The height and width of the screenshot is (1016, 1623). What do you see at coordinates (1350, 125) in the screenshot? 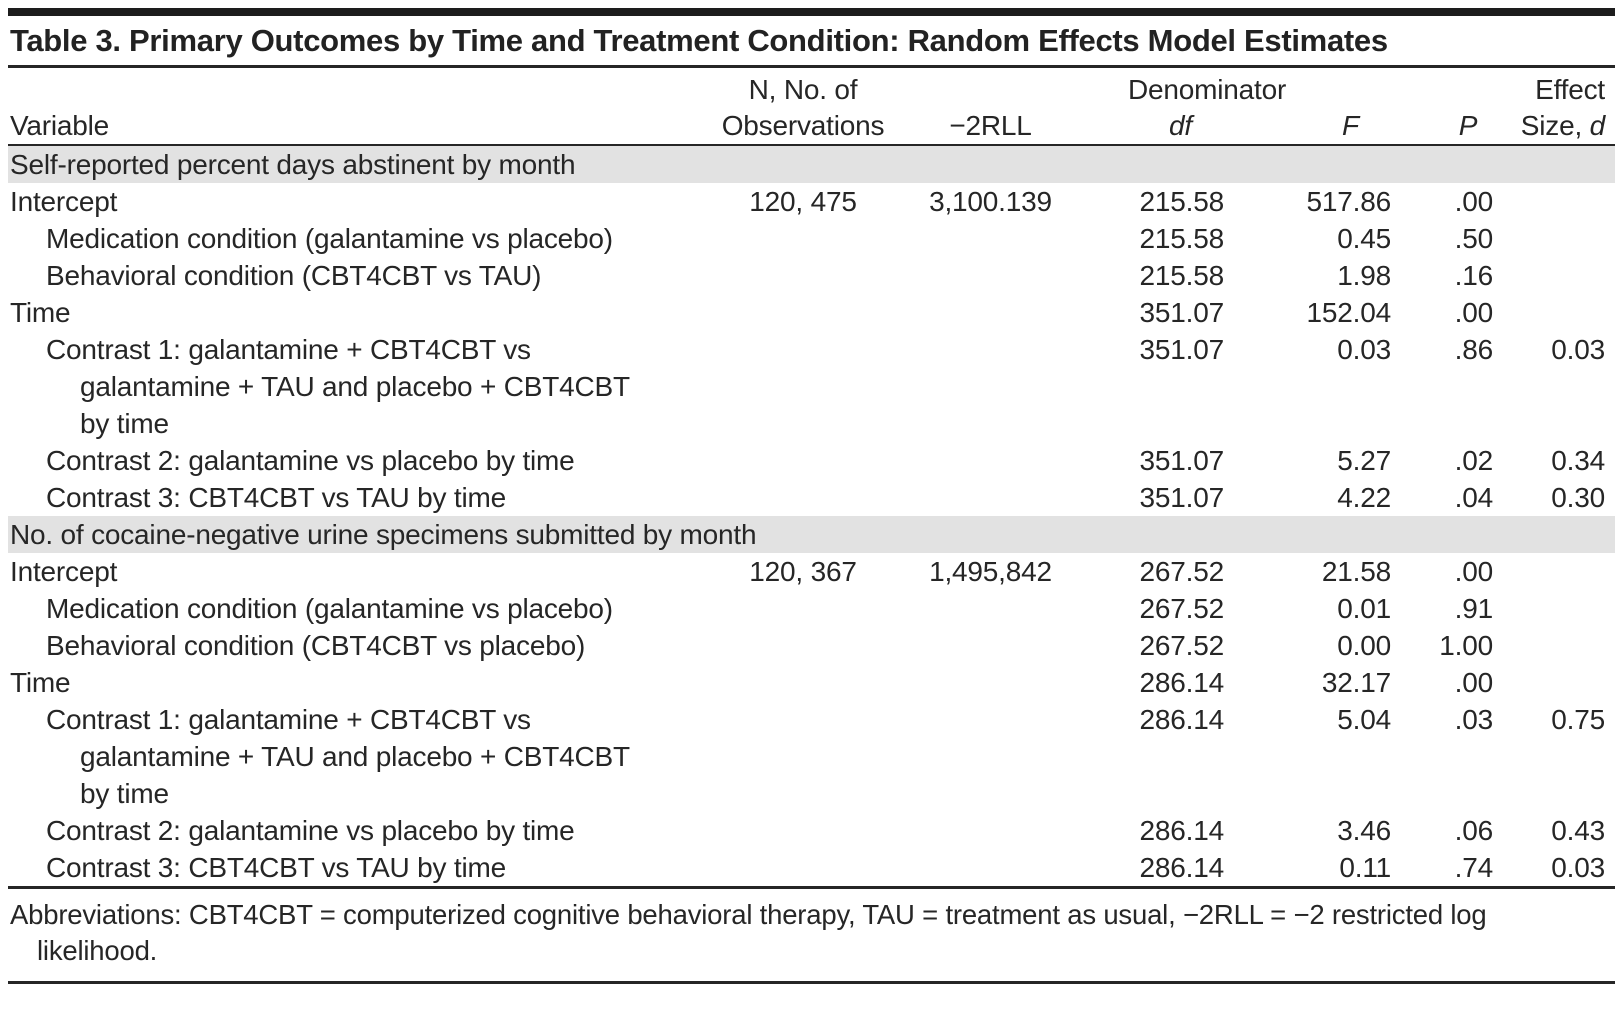
I see `header-f-label: F` at bounding box center [1350, 125].